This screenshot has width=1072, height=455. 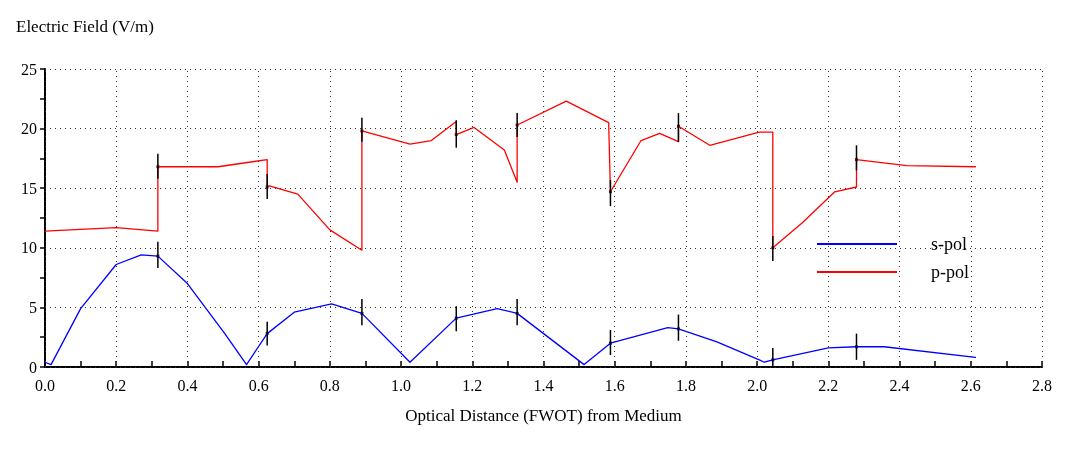 I want to click on x-tick-label: 0.2, so click(x=116, y=385).